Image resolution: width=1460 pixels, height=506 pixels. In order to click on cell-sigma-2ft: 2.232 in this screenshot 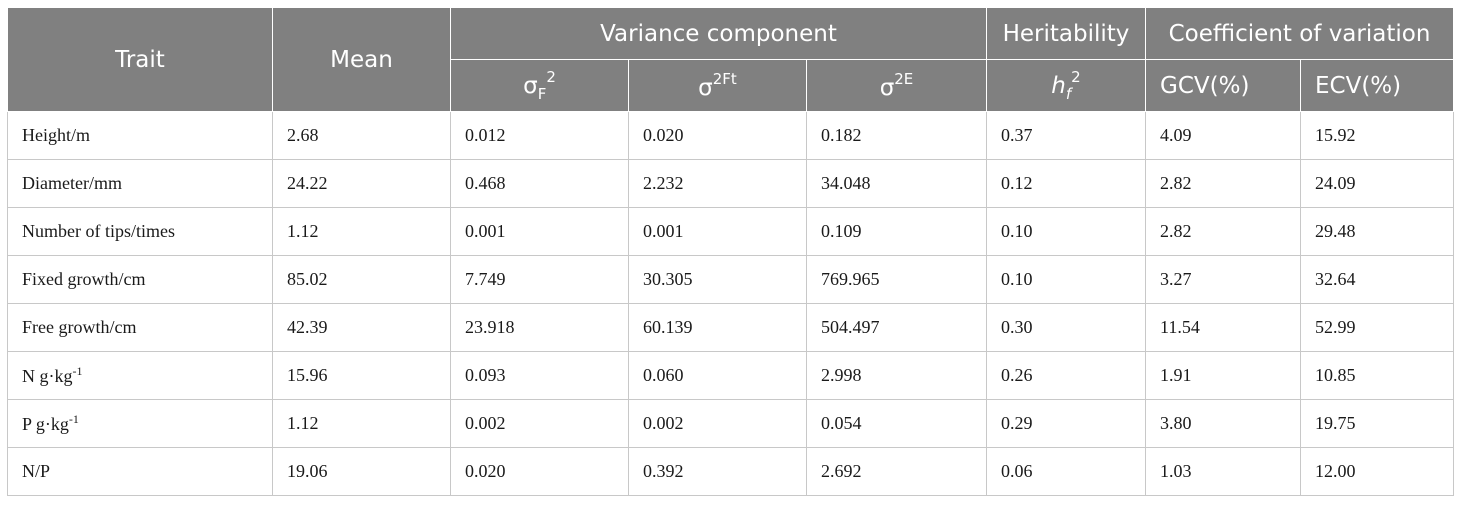, I will do `click(717, 183)`.